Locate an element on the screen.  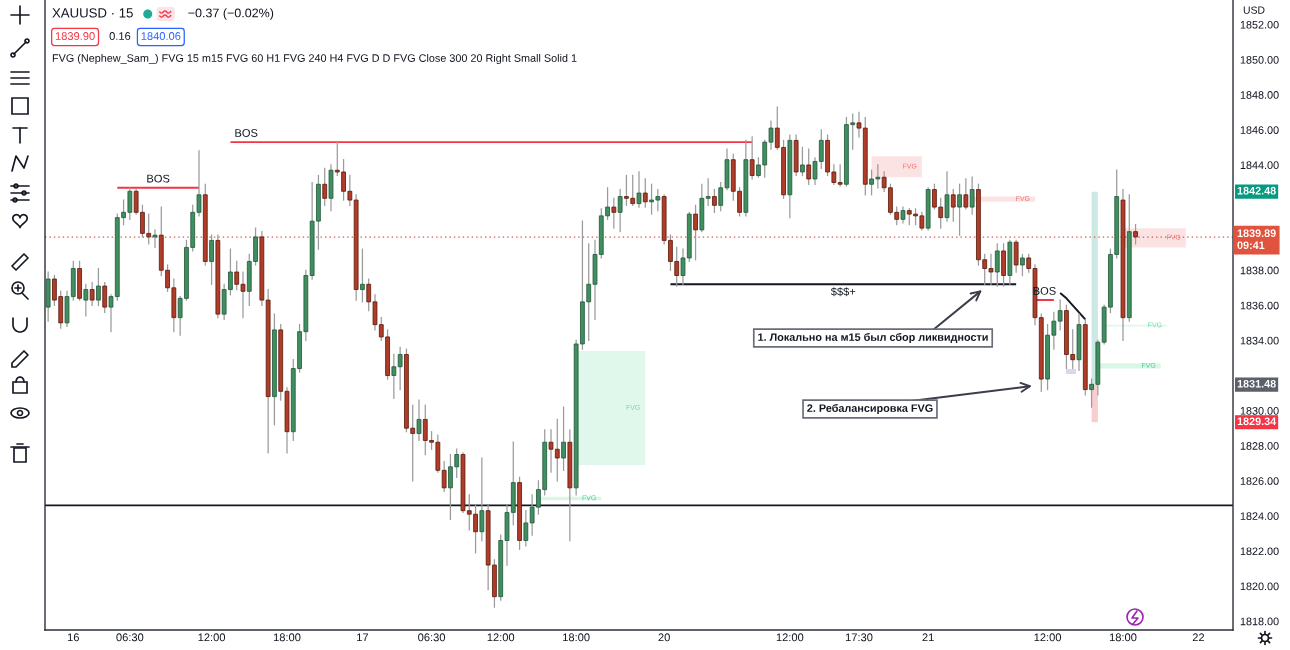
x-tick-label: 17 is located at coordinates (363, 637).